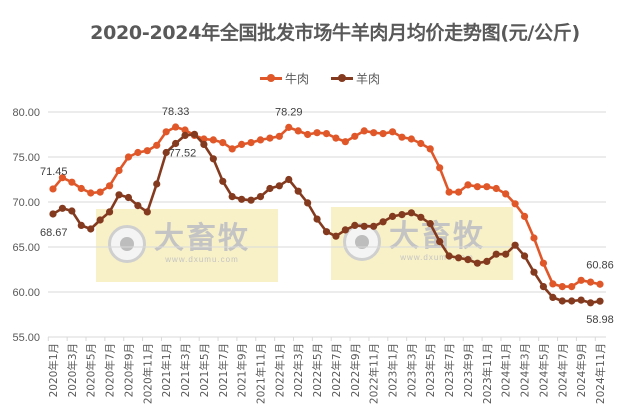 This screenshot has height=411, width=640. I want to click on data-label: 78.29, so click(289, 112).